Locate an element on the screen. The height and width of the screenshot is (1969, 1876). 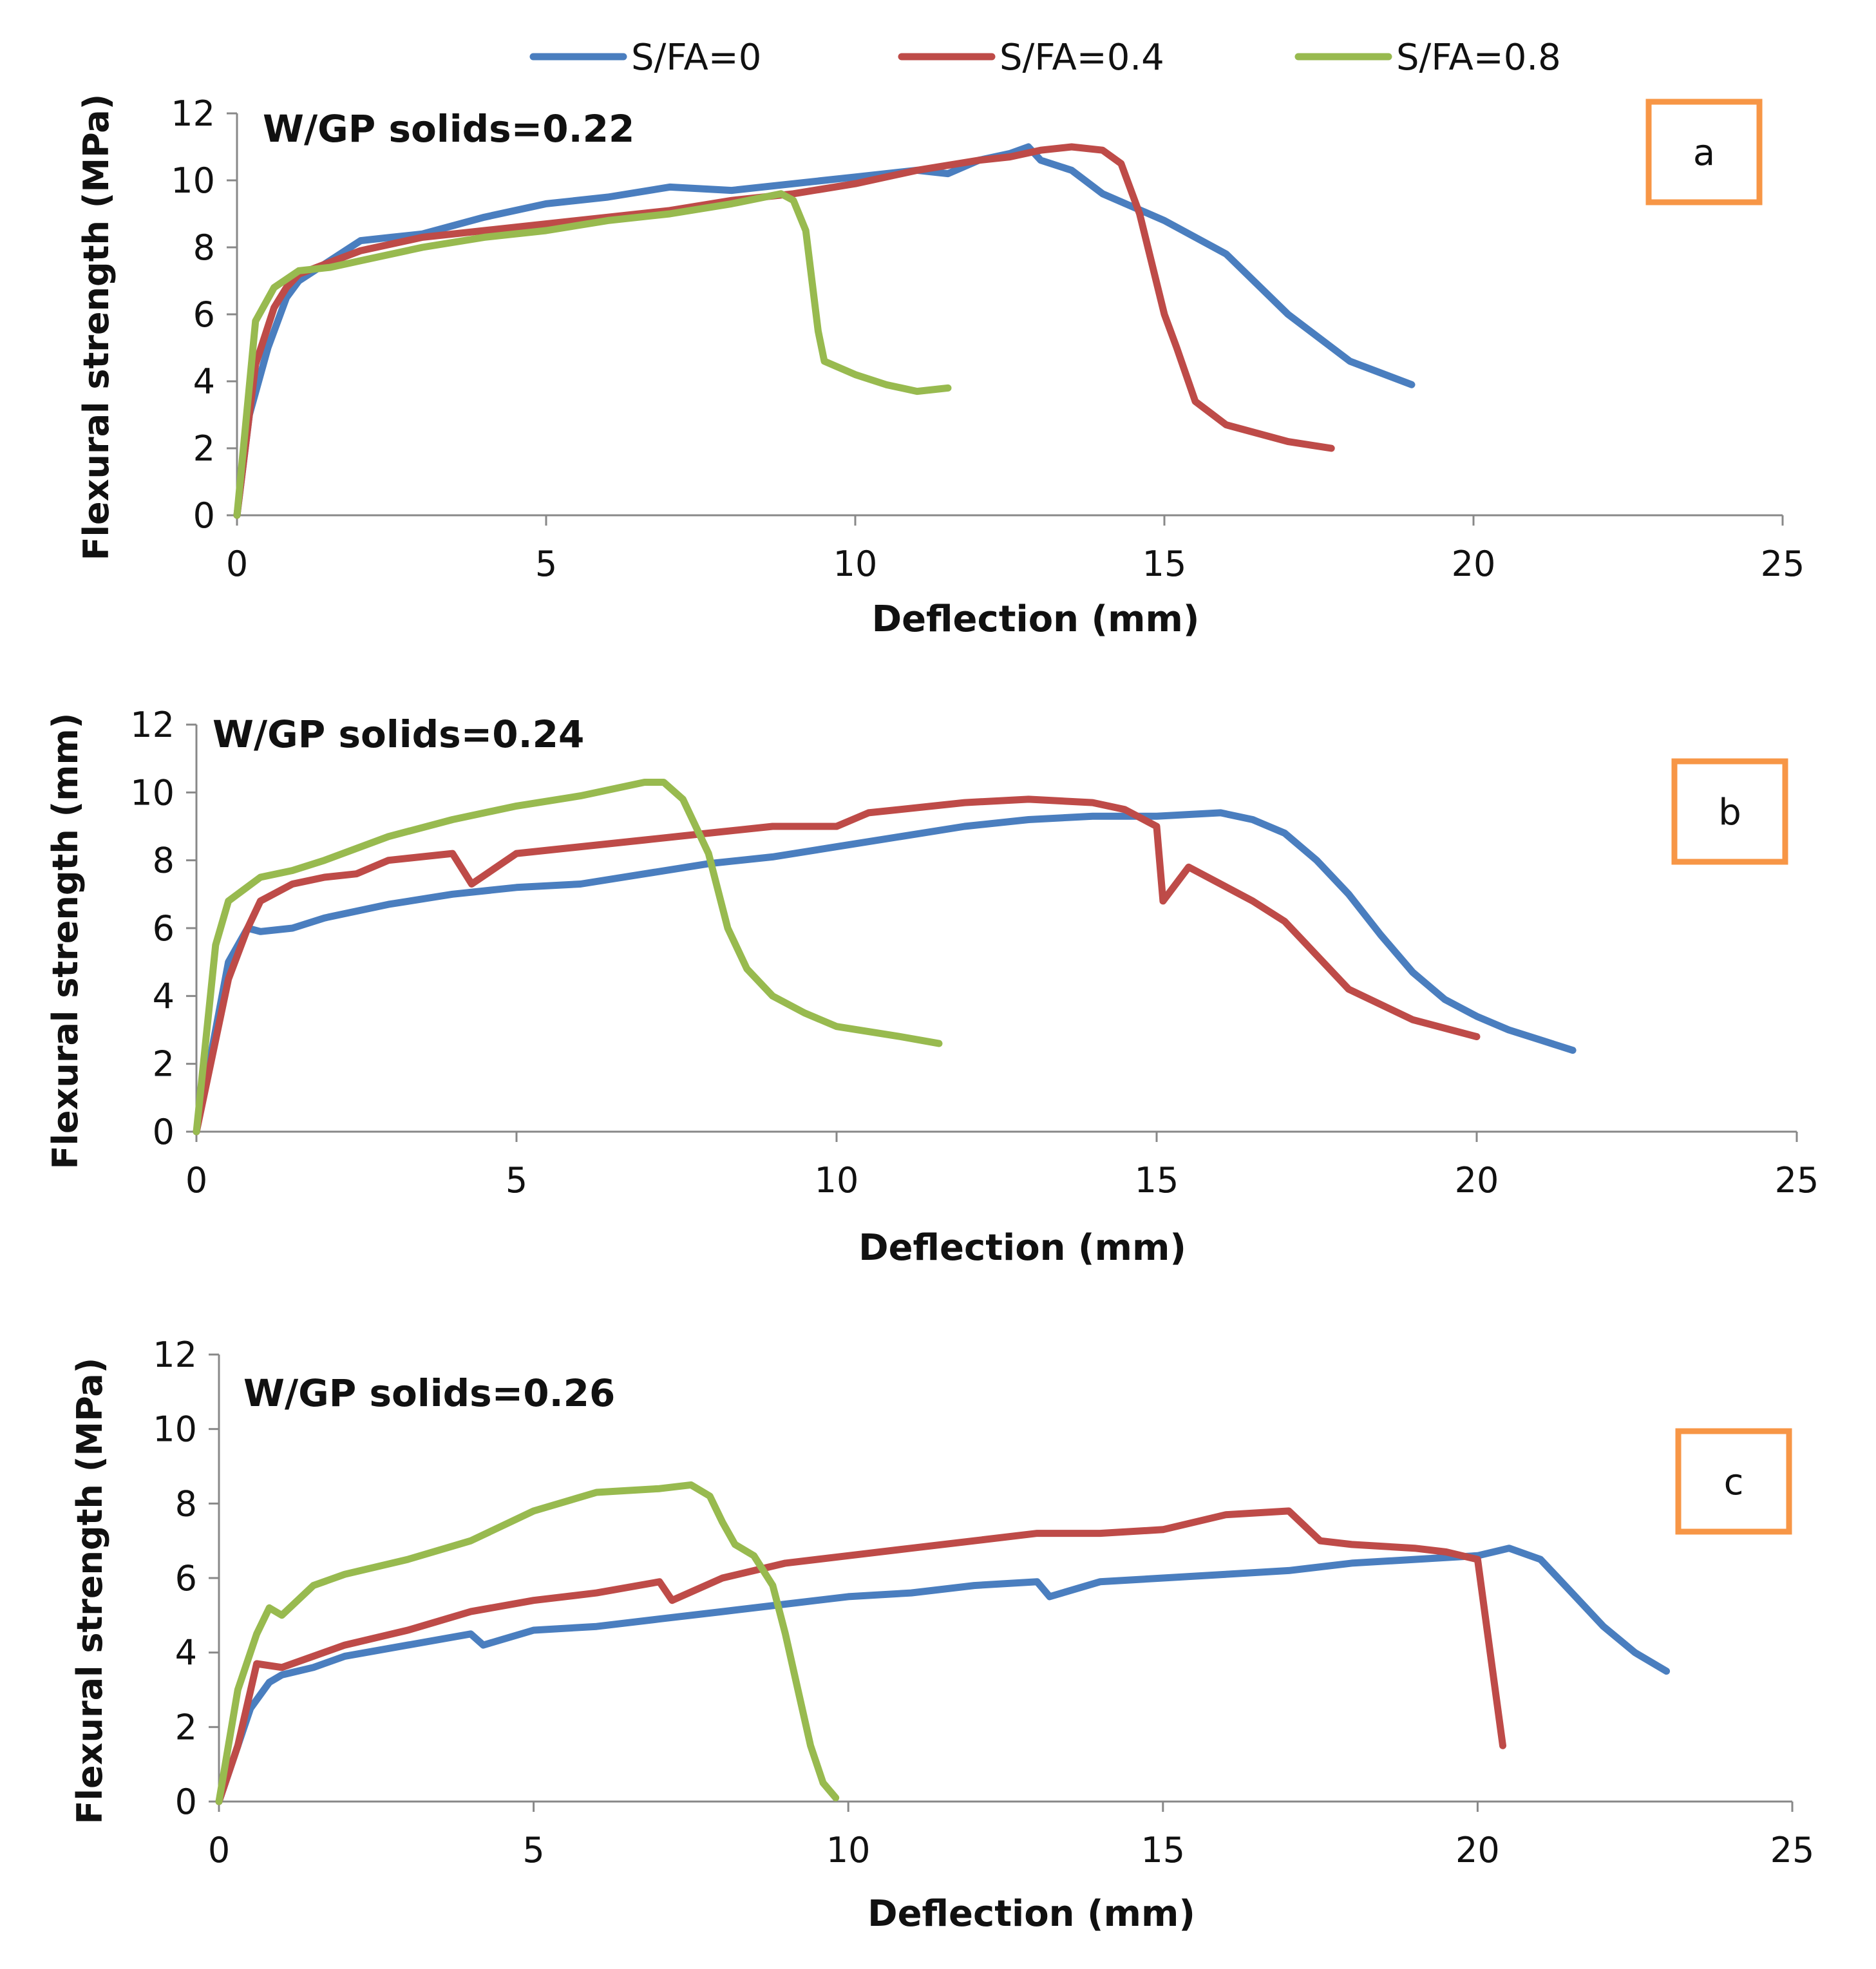
panel-label-text: b is located at coordinates (1729, 812).